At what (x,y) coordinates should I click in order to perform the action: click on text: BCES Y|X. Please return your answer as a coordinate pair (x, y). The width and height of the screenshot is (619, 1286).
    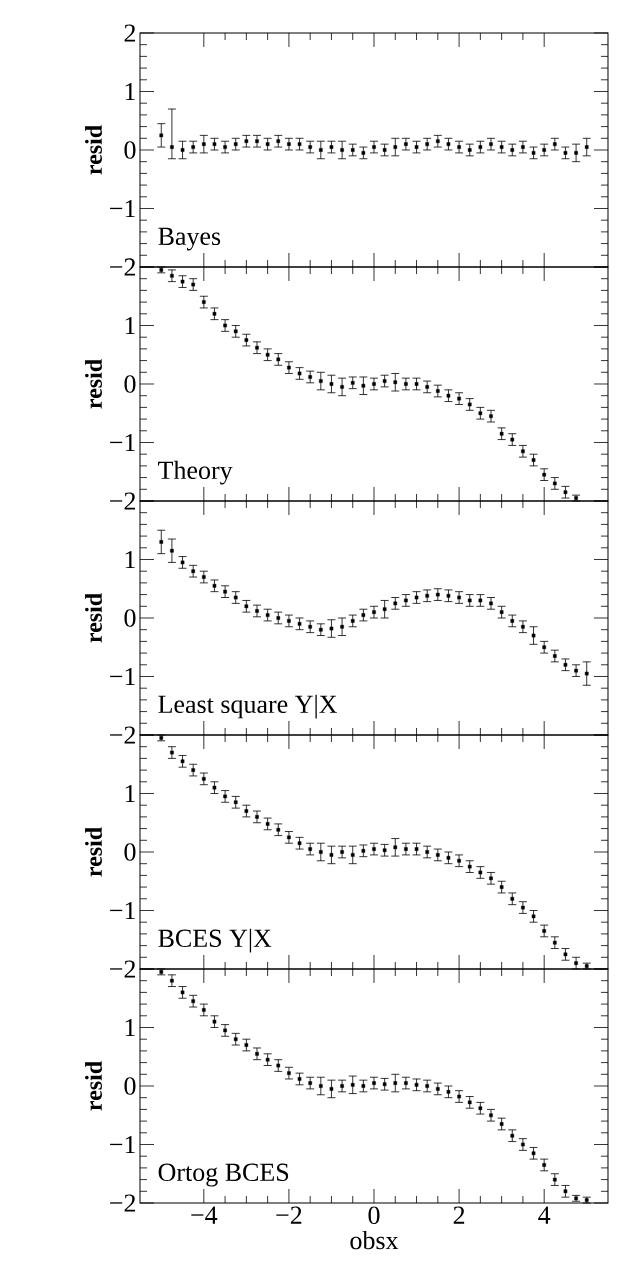
    Looking at the image, I should click on (215, 940).